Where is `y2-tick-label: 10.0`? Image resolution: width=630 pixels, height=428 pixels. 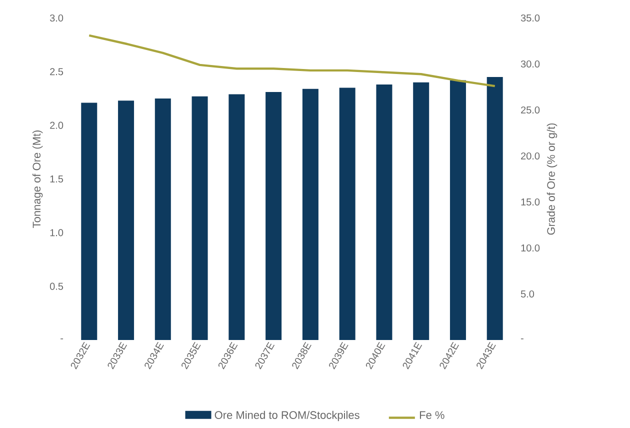 y2-tick-label: 10.0 is located at coordinates (530, 248).